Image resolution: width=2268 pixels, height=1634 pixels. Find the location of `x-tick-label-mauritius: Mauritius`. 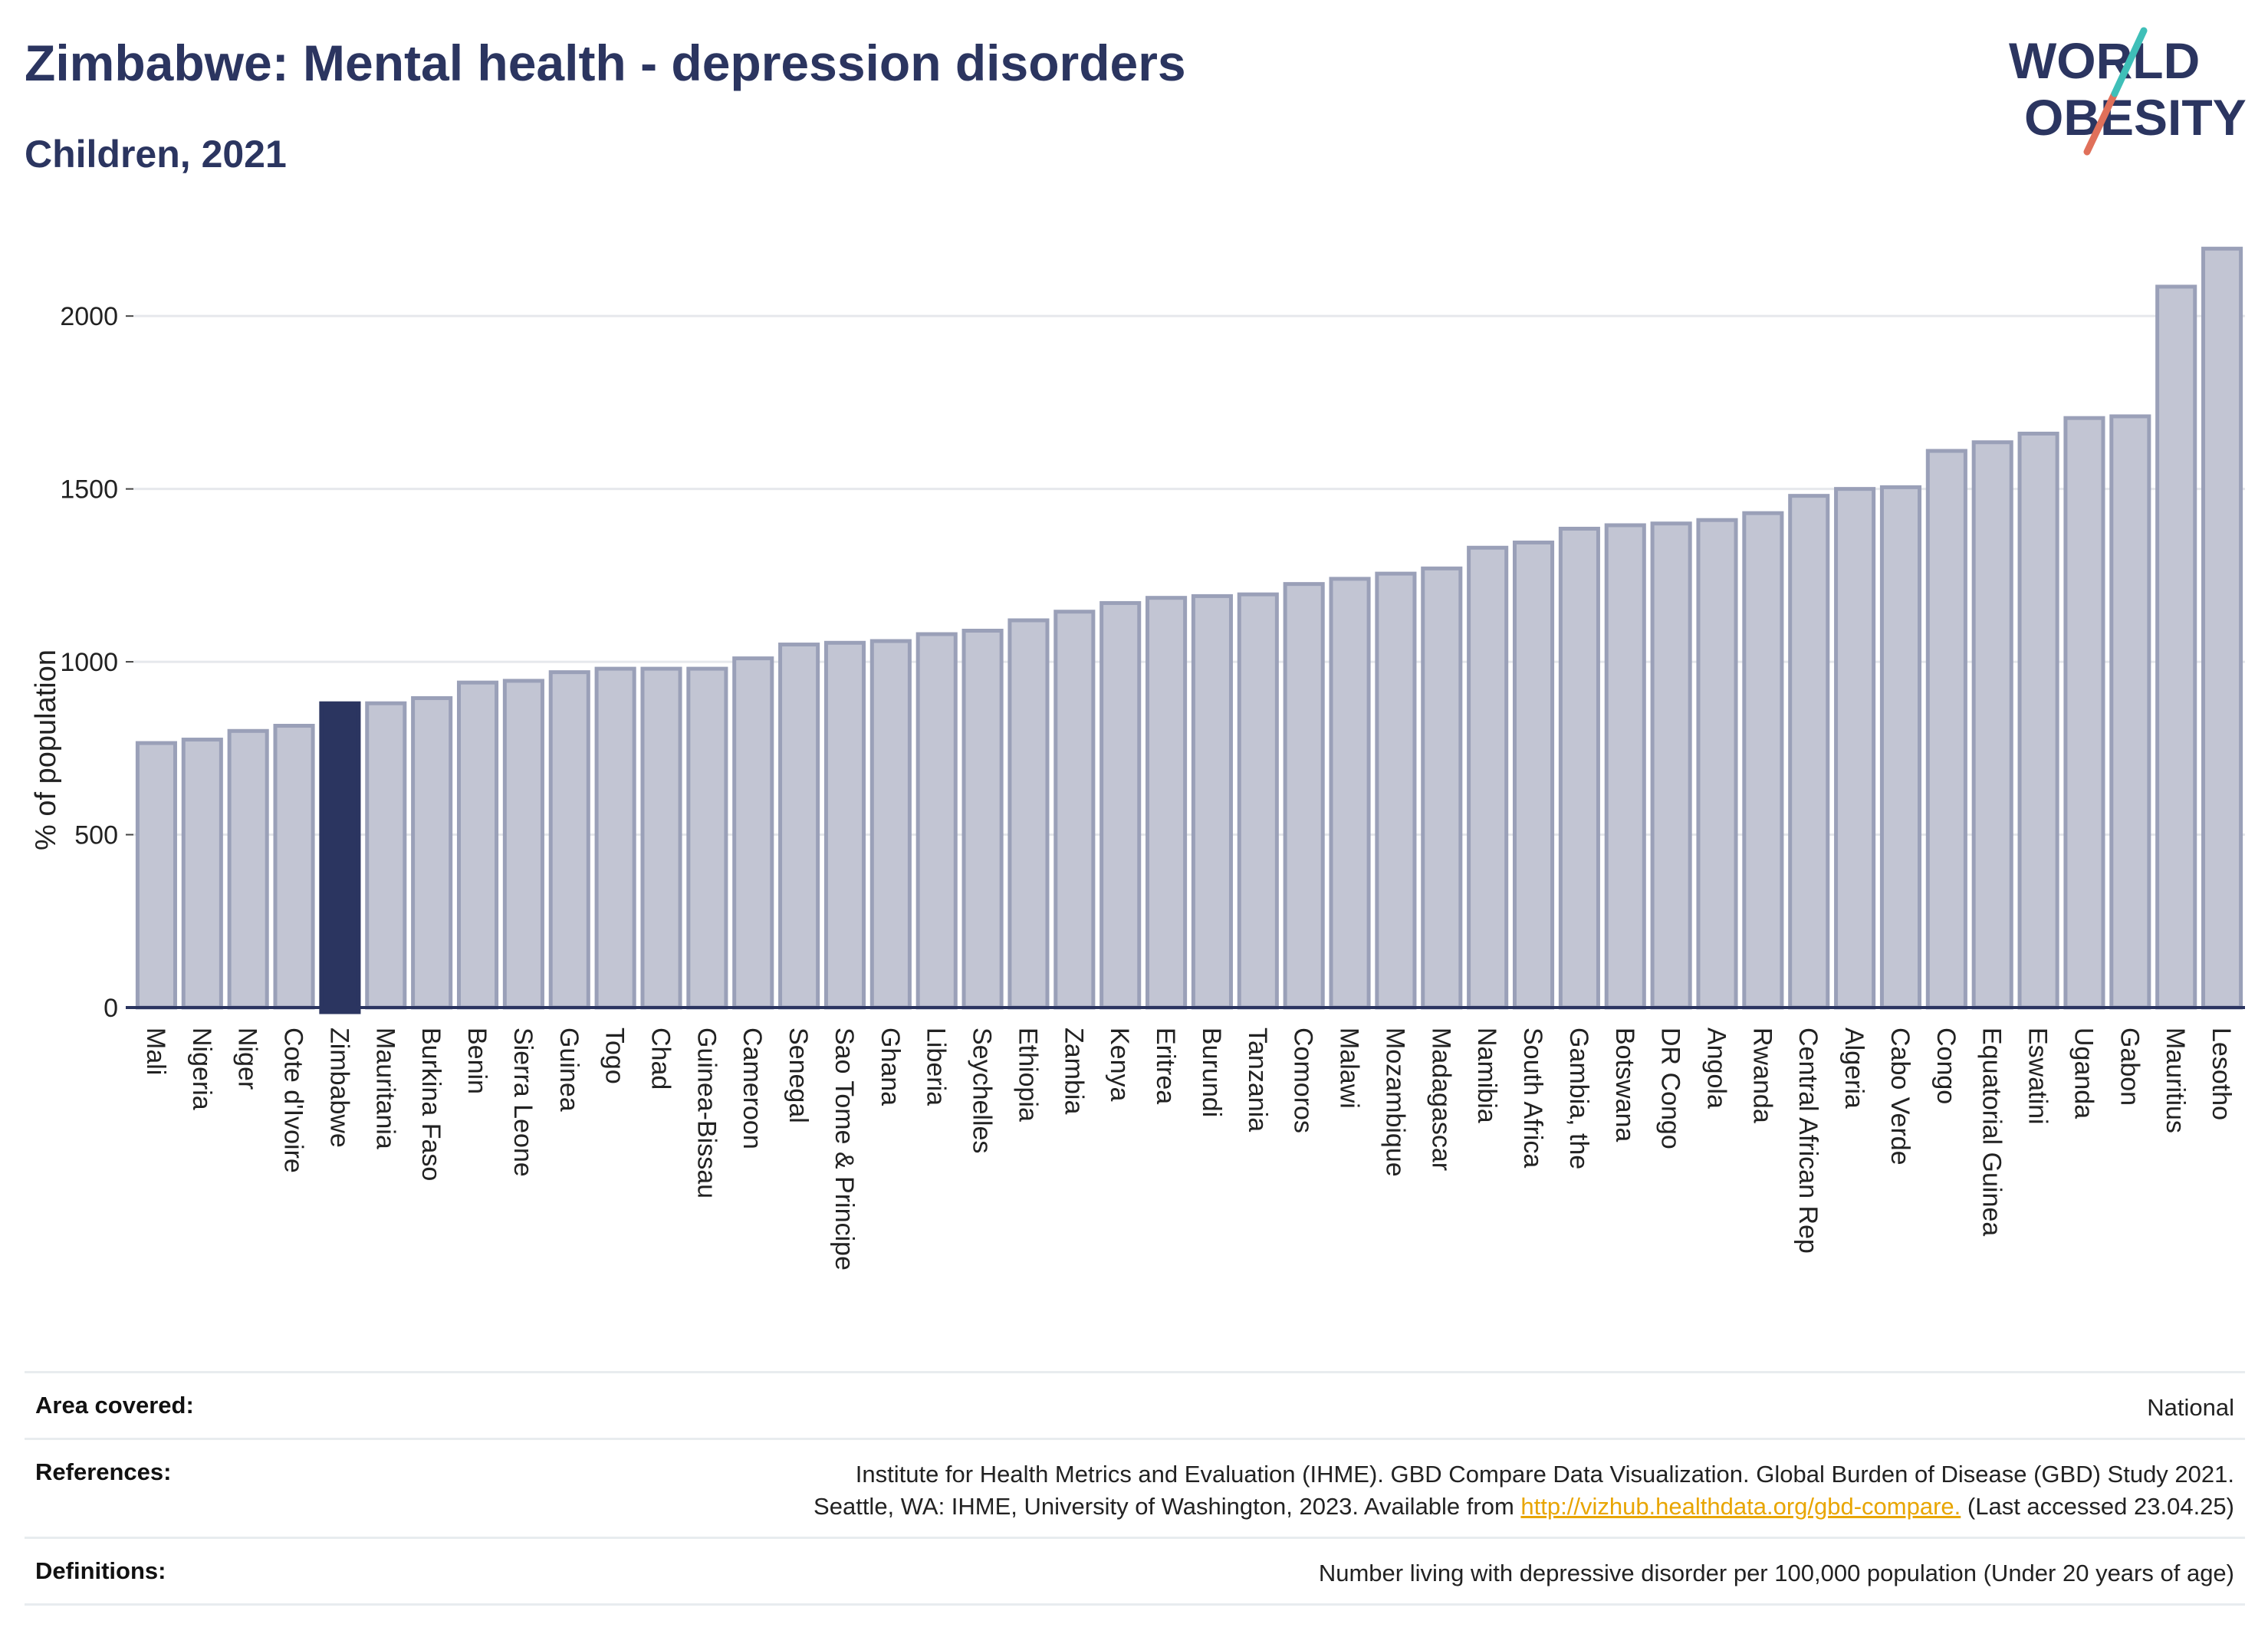

x-tick-label-mauritius: Mauritius is located at coordinates (2175, 1080).